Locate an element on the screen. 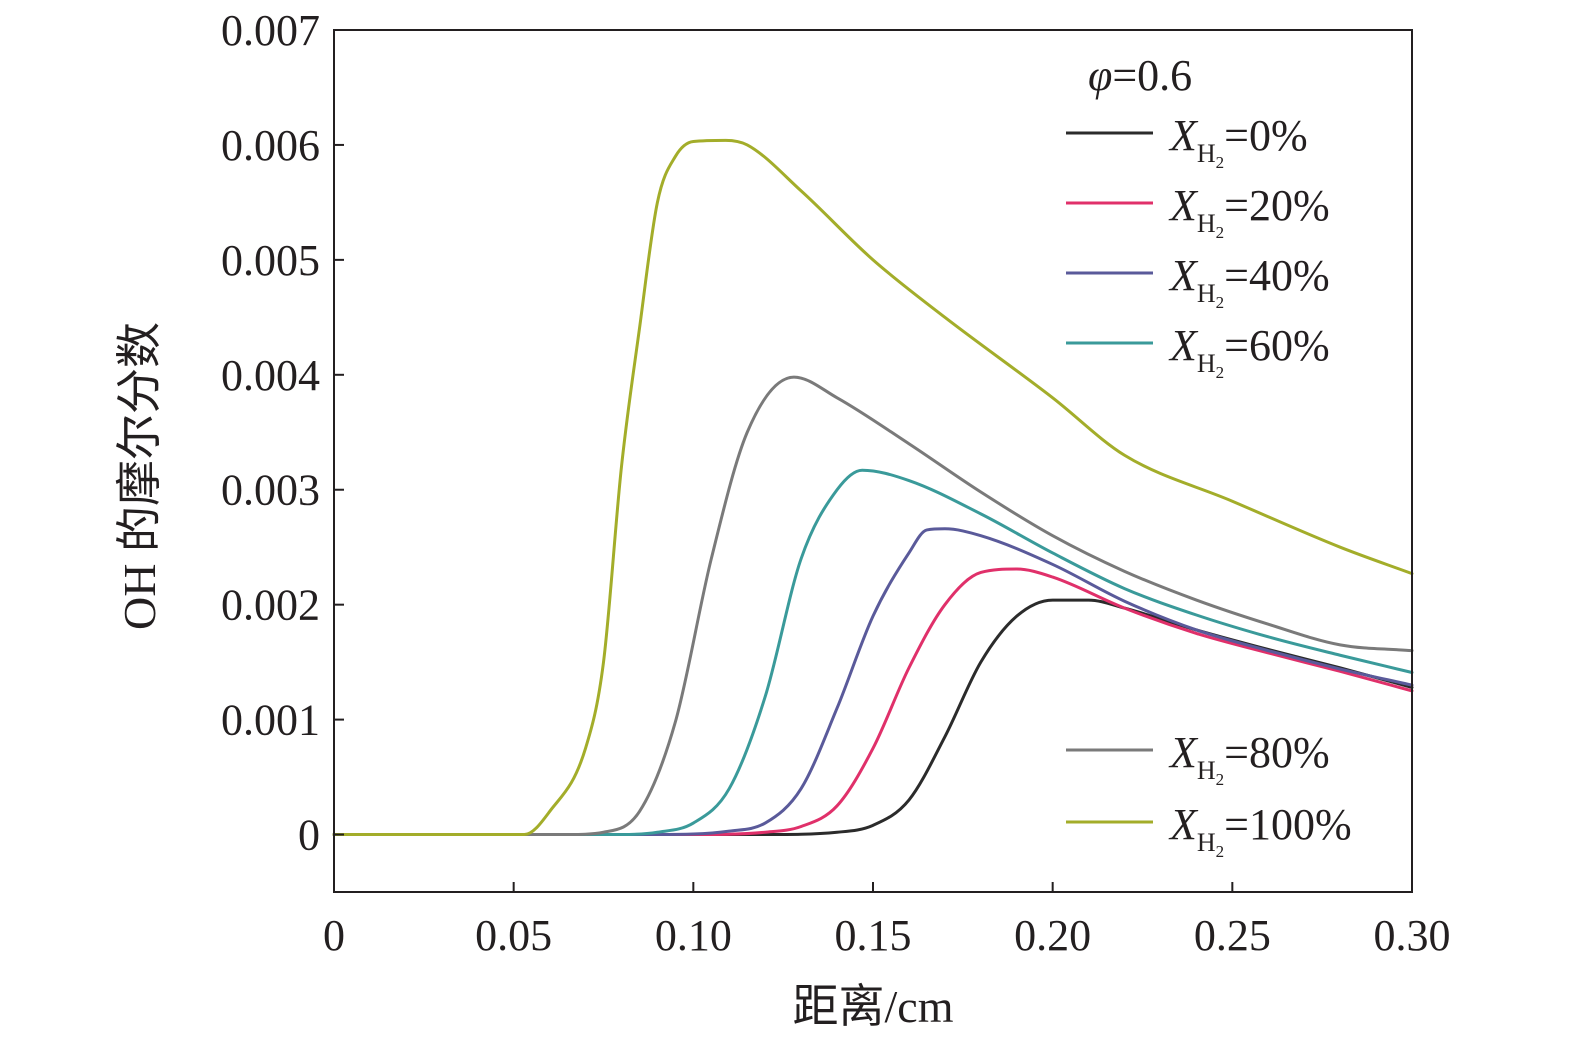 This screenshot has height=1045, width=1575. x-tick-label: 0.15 is located at coordinates (873, 935).